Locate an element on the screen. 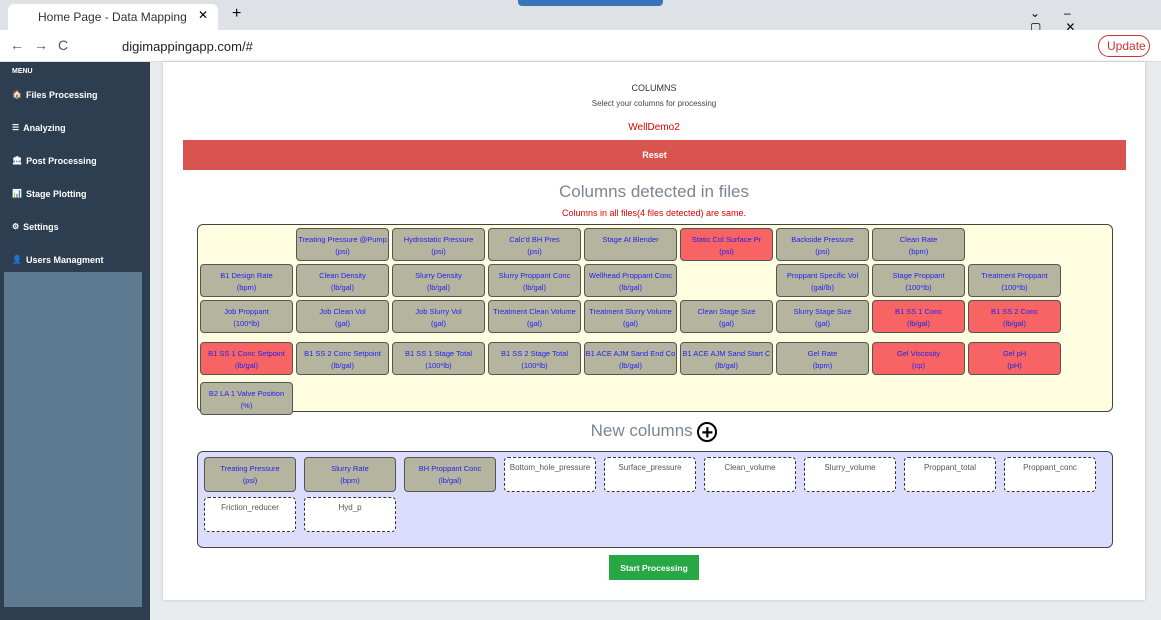 The width and height of the screenshot is (1161, 620). column-chip: B1 Design Rate (bpm) is located at coordinates (246, 280).